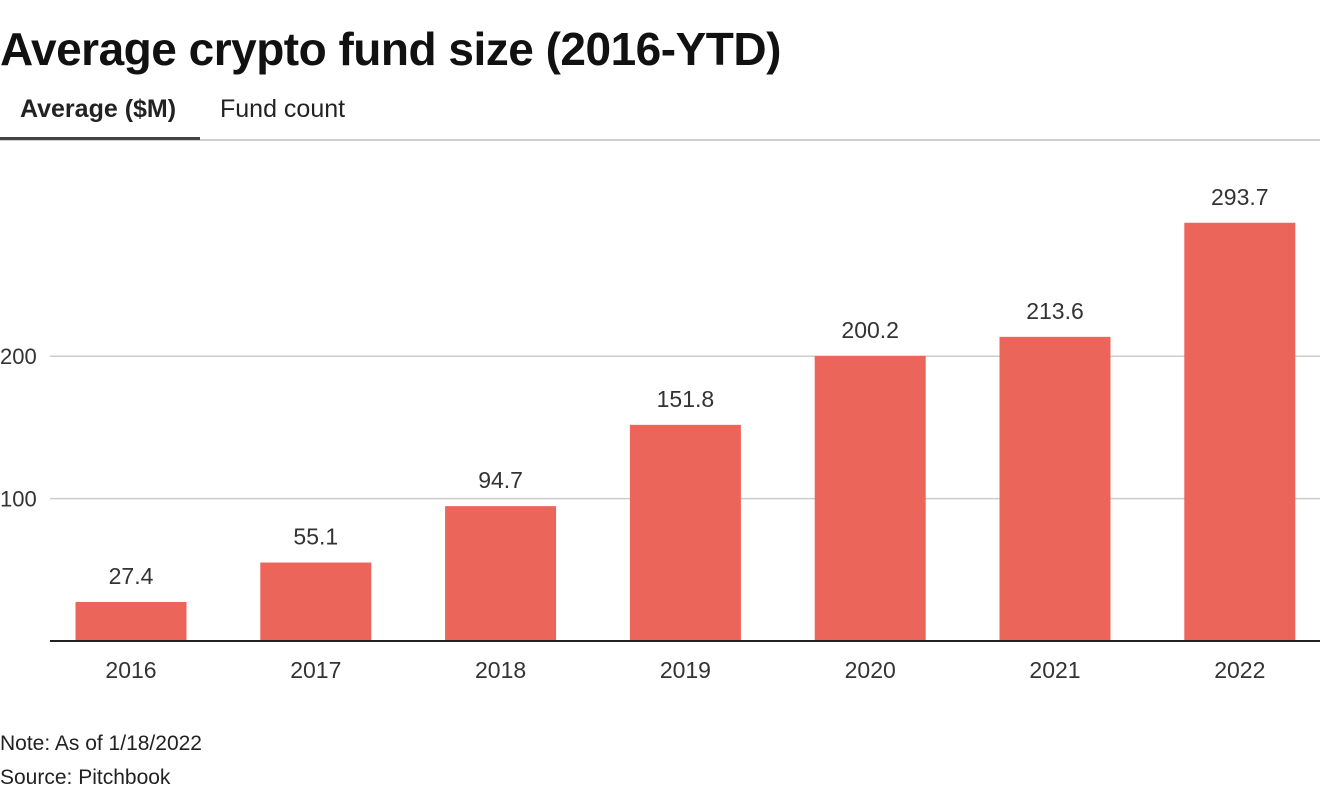 The height and width of the screenshot is (800, 1320). I want to click on y-tick-label: 200, so click(18, 356).